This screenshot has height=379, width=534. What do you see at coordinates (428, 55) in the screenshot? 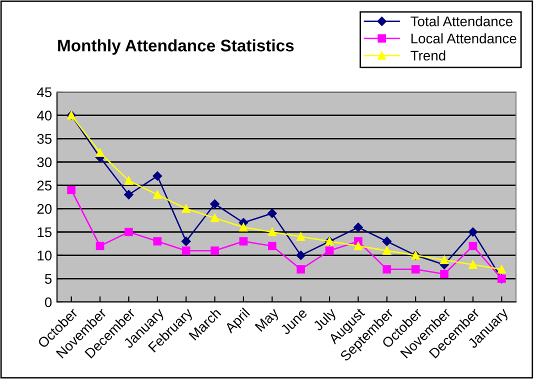
I see `legend-label: Trend` at bounding box center [428, 55].